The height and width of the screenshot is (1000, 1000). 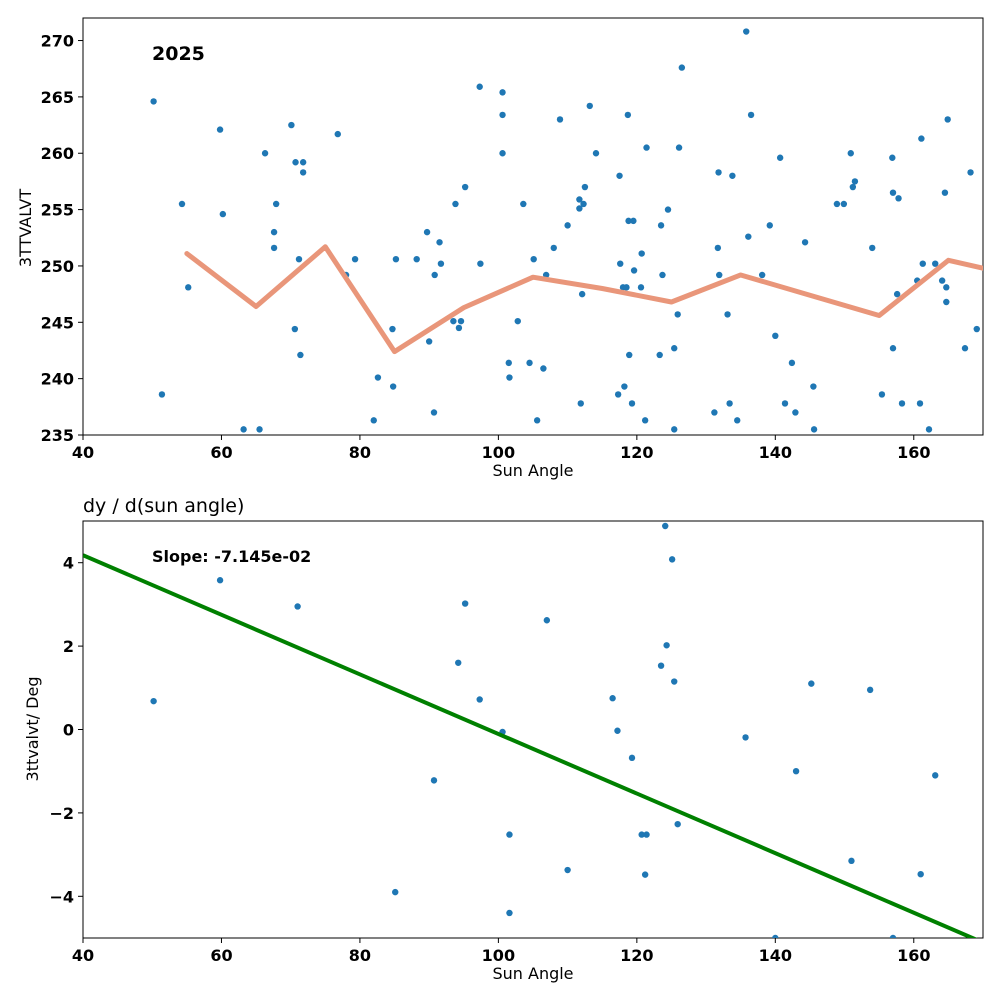 I want to click on x-tick-label: 40, so click(x=83, y=955).